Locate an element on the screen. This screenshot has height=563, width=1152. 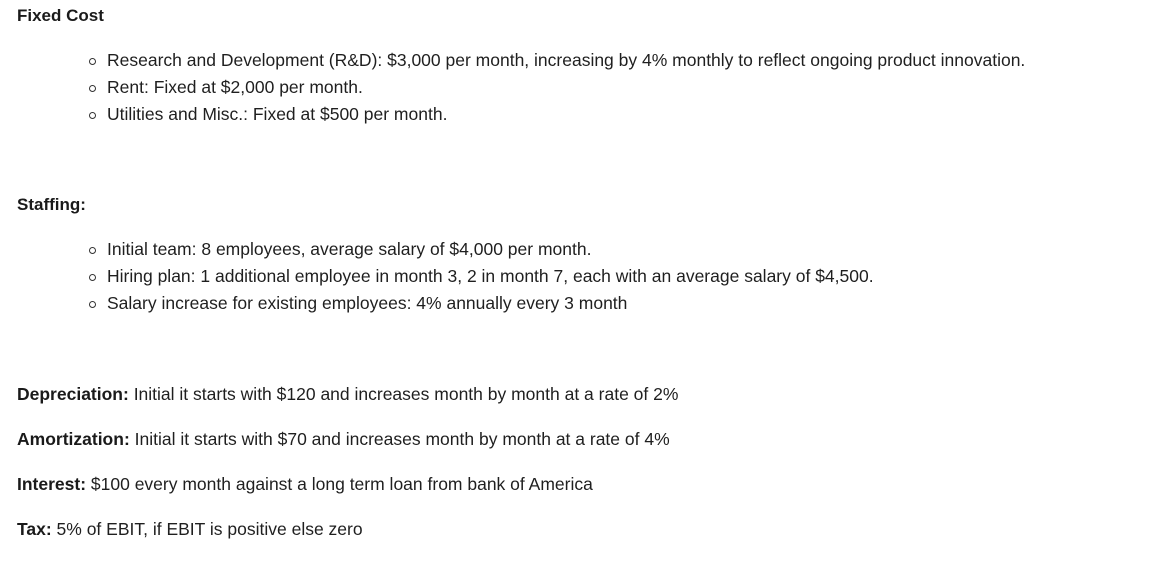
depreciation-label: Depreciation: is located at coordinates (73, 394).